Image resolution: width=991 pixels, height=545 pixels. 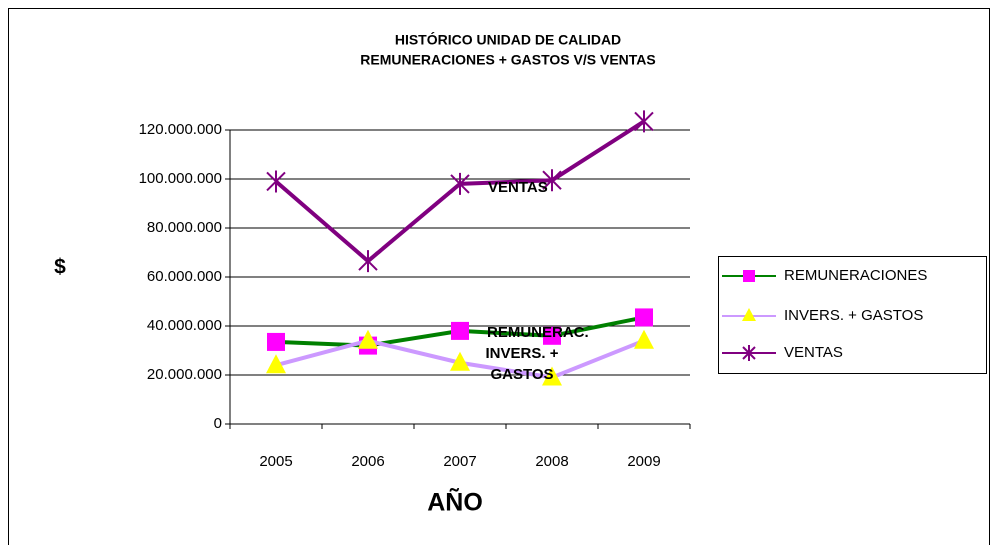 I want to click on y-tick-label: 100.000.000, so click(x=180, y=178).